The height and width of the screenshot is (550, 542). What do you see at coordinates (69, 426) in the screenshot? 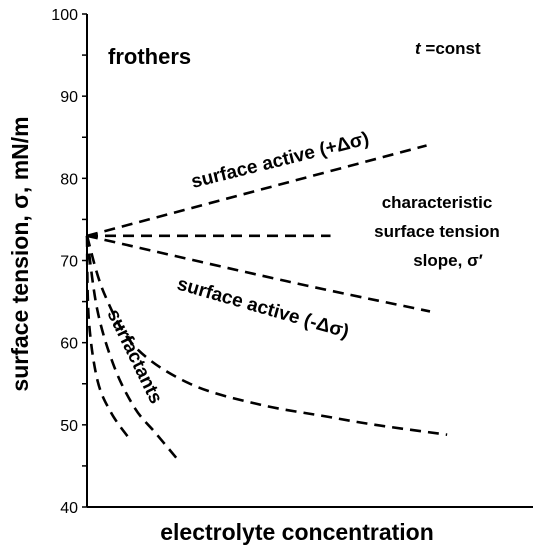
I see `y-tick-label: 50` at bounding box center [69, 426].